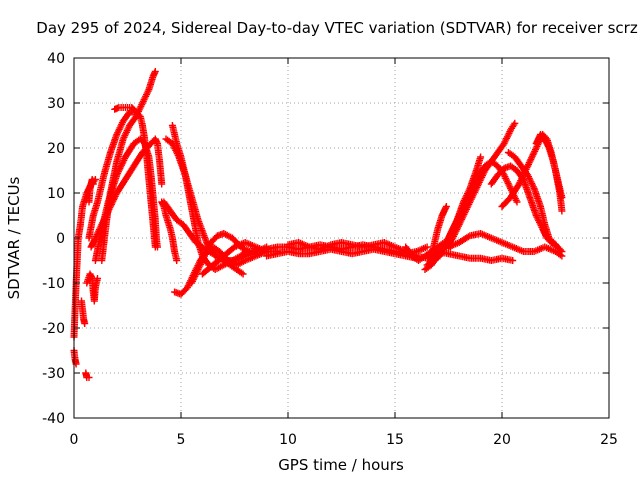 The width and height of the screenshot is (640, 480). Describe the element at coordinates (53, 239) in the screenshot. I see `y-tick-labels: -40 -30 -20 -10 0 10 20 30 40` at that location.